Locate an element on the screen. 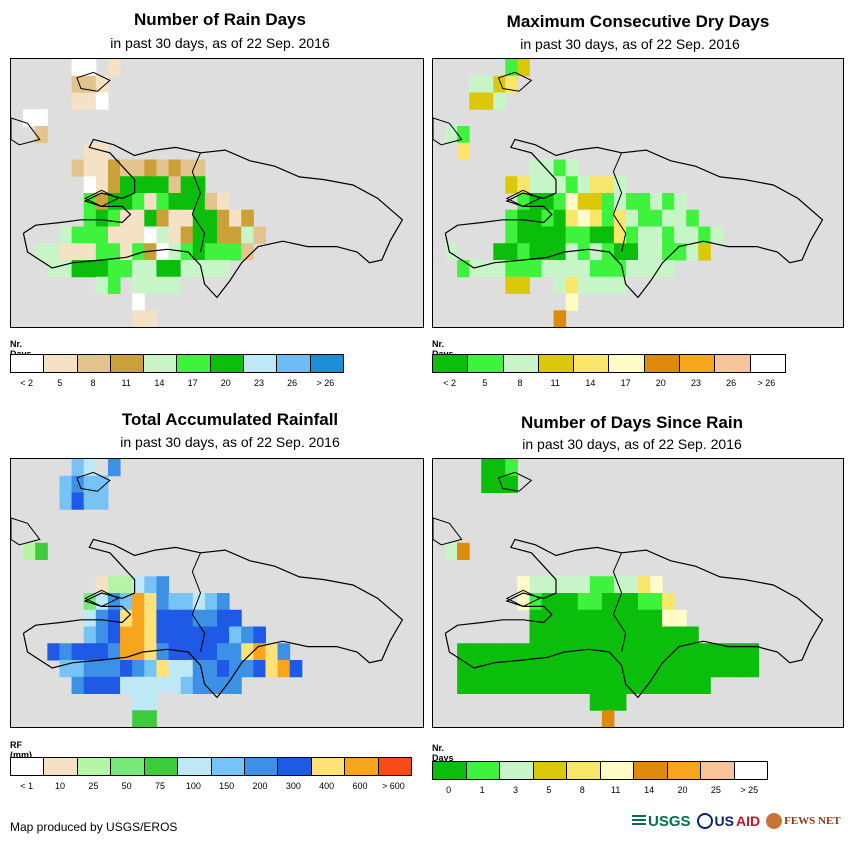 The image size is (854, 845). map-title: Maximum Consecutive Dry Days is located at coordinates (638, 21).